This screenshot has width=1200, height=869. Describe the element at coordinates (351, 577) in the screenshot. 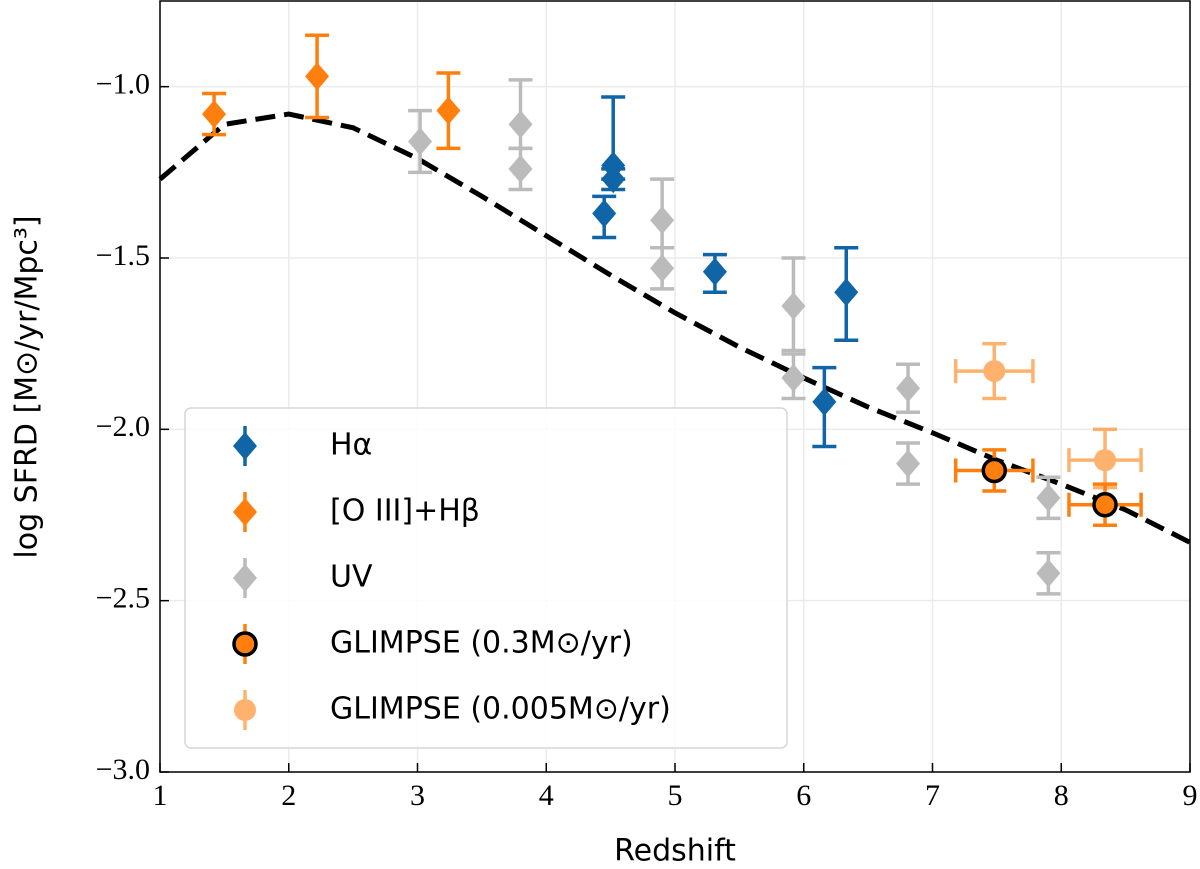

I see `legend-label: UV` at that location.